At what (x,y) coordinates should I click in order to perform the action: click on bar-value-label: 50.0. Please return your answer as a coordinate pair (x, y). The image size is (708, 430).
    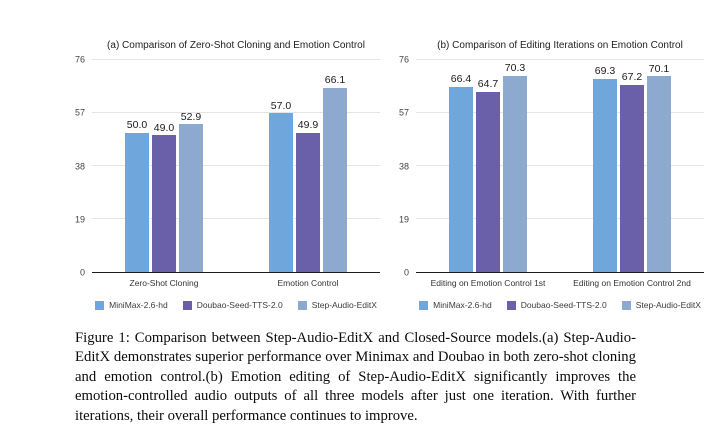
    Looking at the image, I should click on (137, 125).